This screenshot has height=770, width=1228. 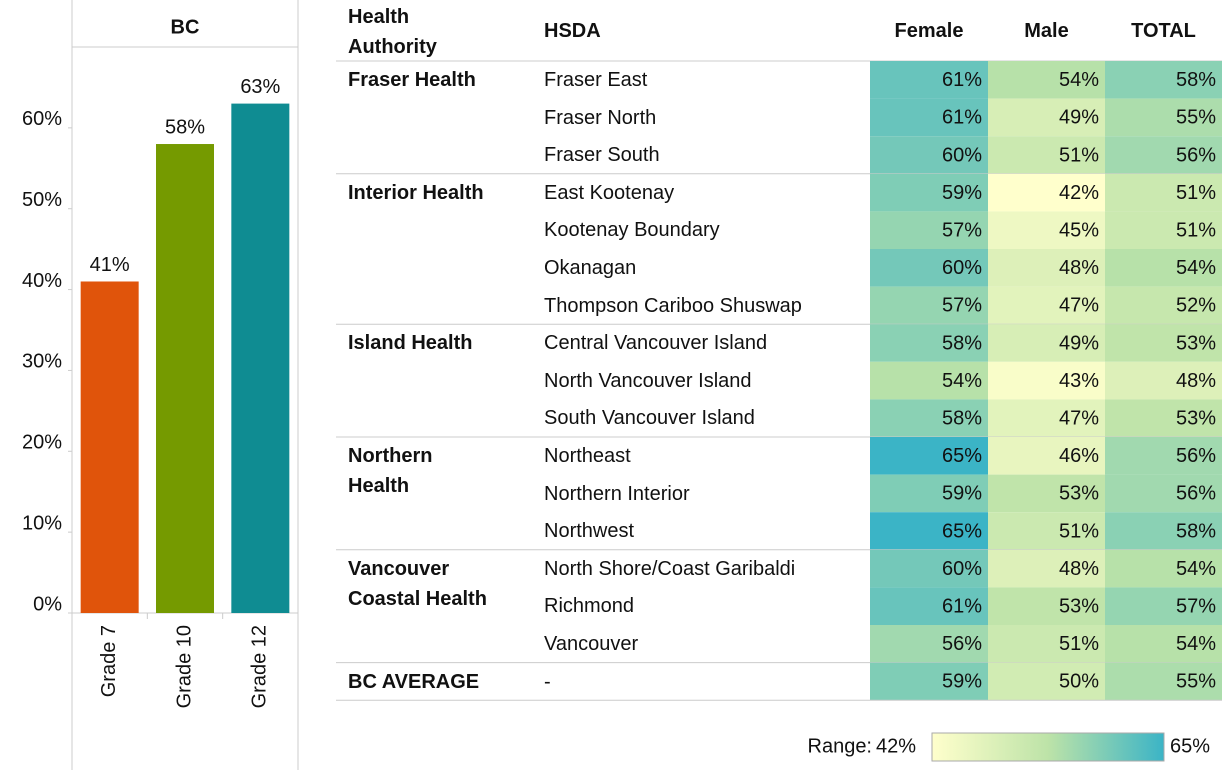 What do you see at coordinates (648, 380) in the screenshot?
I see `hsda: North Vancouver Island` at bounding box center [648, 380].